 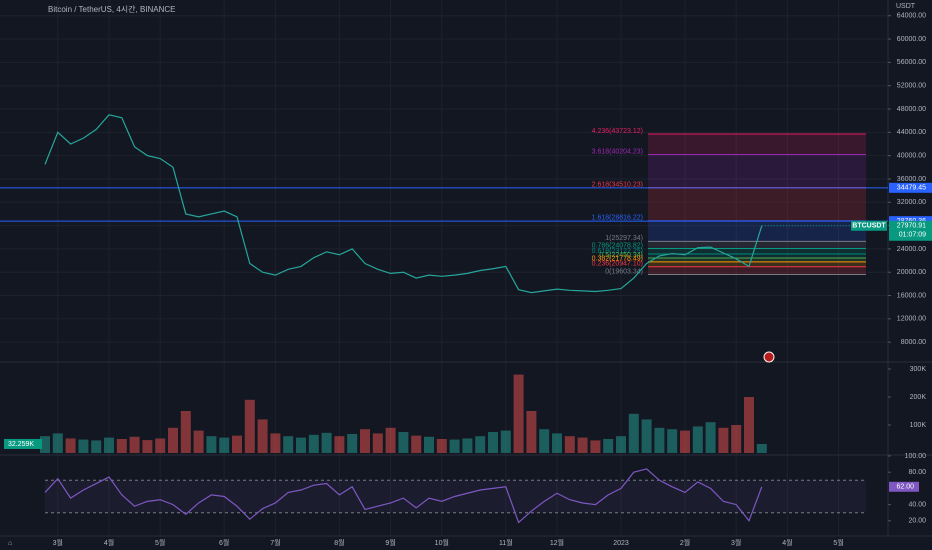 I want to click on y-tick-label: 48000.00, so click(x=911, y=109).